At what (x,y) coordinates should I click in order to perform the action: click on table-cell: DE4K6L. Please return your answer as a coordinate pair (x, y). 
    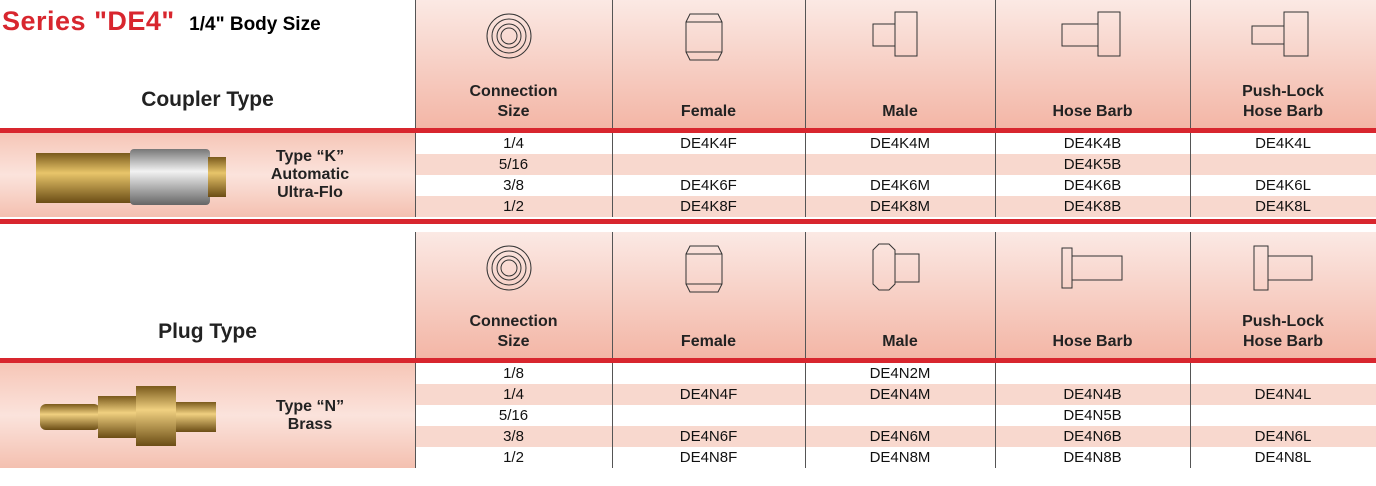
    Looking at the image, I should click on (1283, 185).